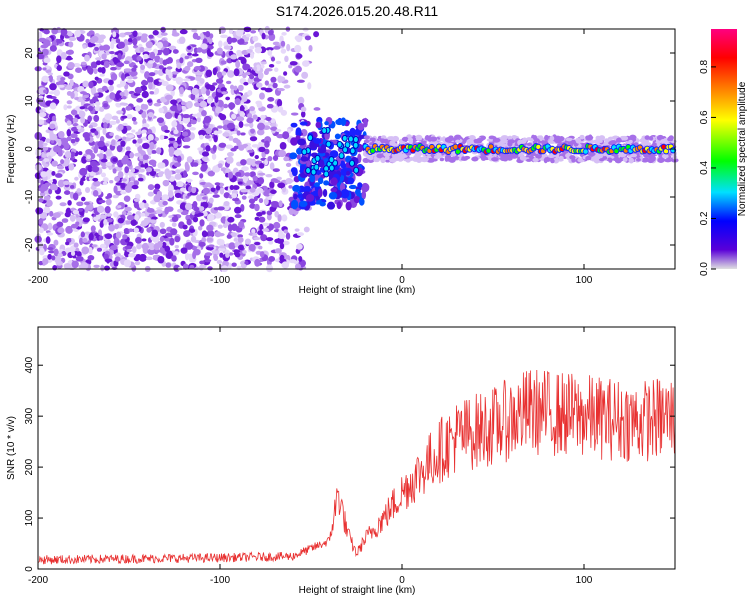 Image resolution: width=750 pixels, height=600 pixels. What do you see at coordinates (220, 280) in the screenshot?
I see `x-tick-label: -100` at bounding box center [220, 280].